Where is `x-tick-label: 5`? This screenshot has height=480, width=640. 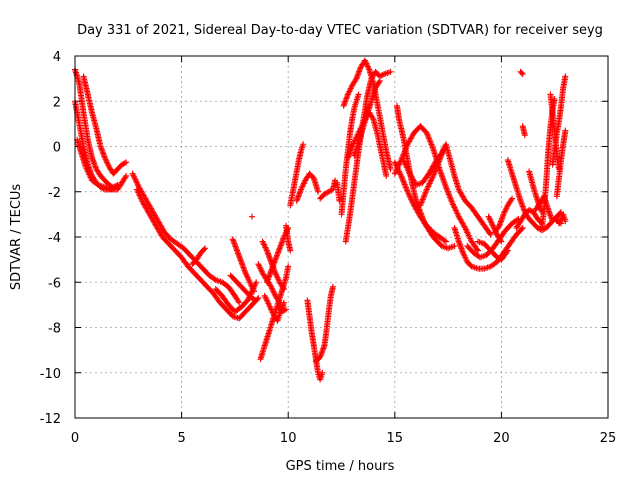 x-tick-label: 5 is located at coordinates (181, 438).